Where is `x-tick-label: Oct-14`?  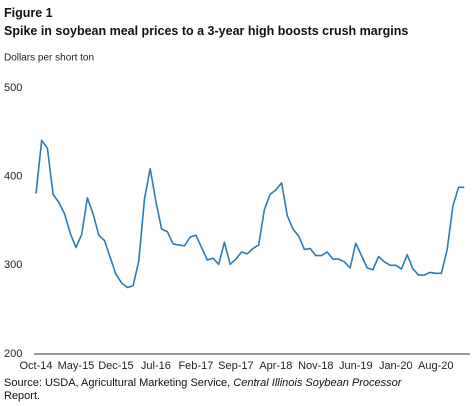 x-tick-label: Oct-14 is located at coordinates (35, 366).